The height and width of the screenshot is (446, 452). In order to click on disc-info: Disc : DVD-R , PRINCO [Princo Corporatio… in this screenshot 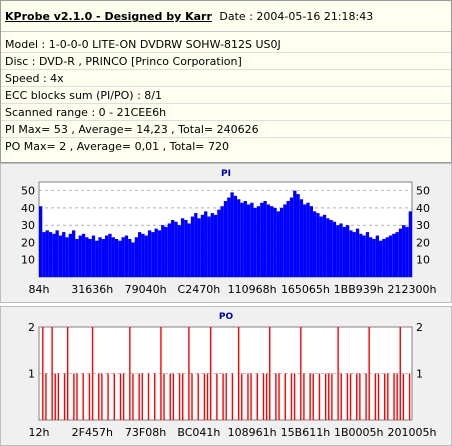, I will do `click(123, 61)`.